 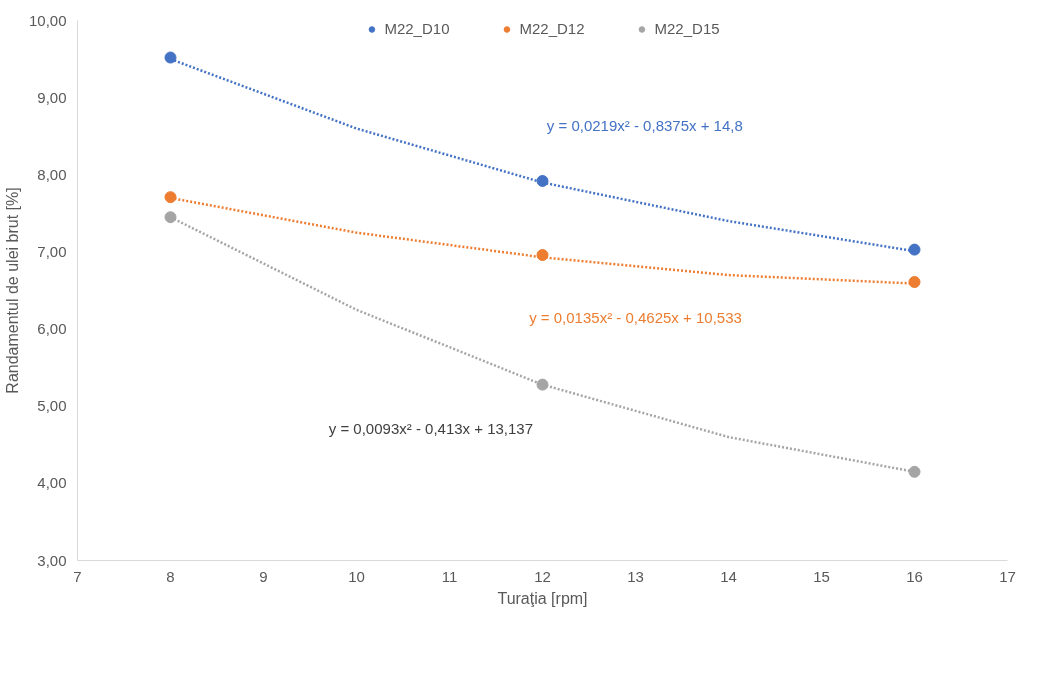 I want to click on y-tick-label: 7,00, so click(x=52, y=251).